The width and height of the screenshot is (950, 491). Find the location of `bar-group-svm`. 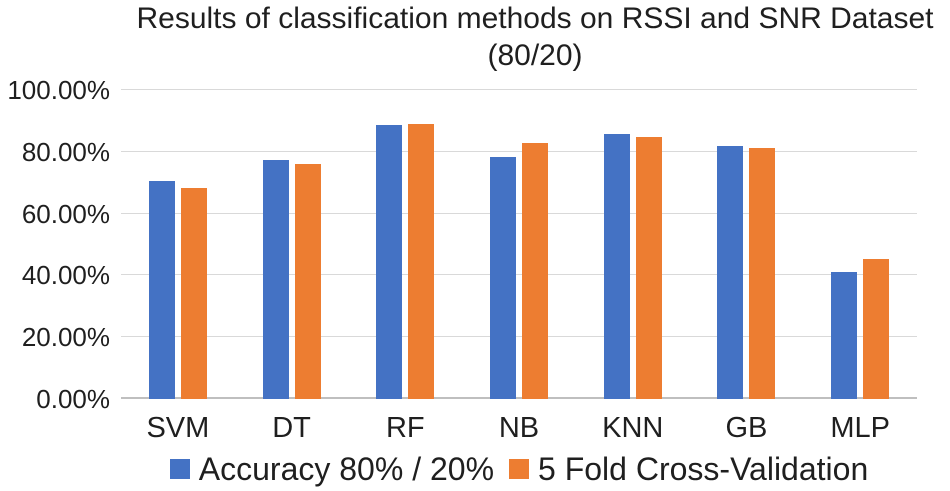

bar-group-svm is located at coordinates (178, 244).